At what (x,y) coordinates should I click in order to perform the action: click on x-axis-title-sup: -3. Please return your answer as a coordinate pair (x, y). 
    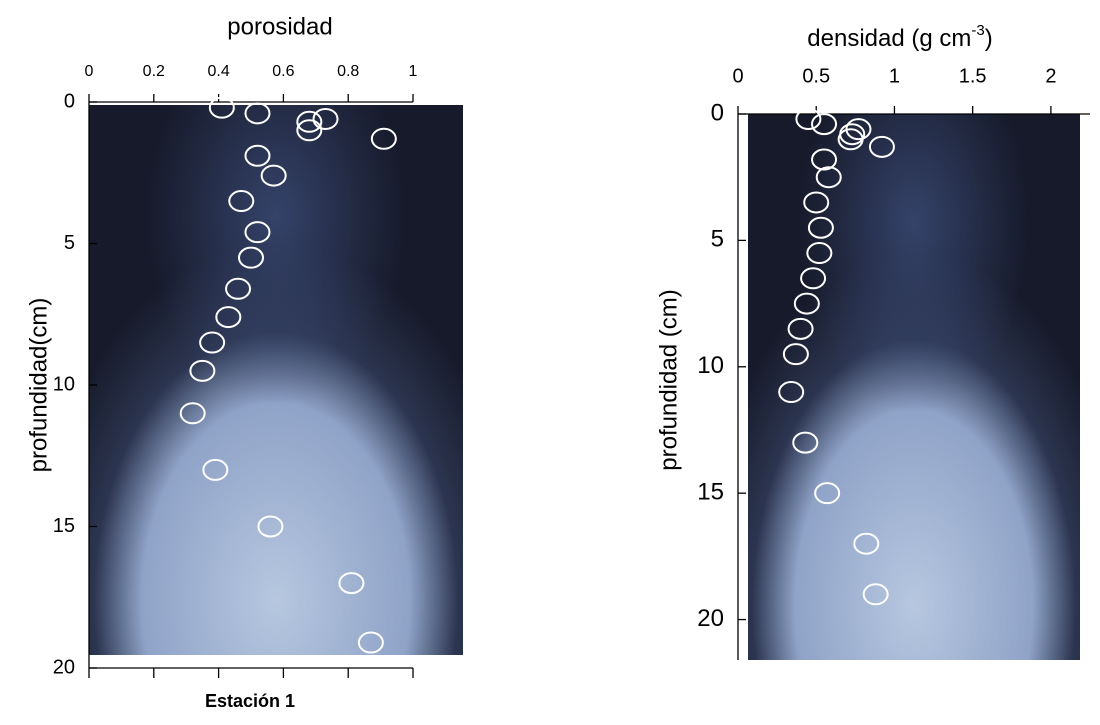
    Looking at the image, I should click on (977, 30).